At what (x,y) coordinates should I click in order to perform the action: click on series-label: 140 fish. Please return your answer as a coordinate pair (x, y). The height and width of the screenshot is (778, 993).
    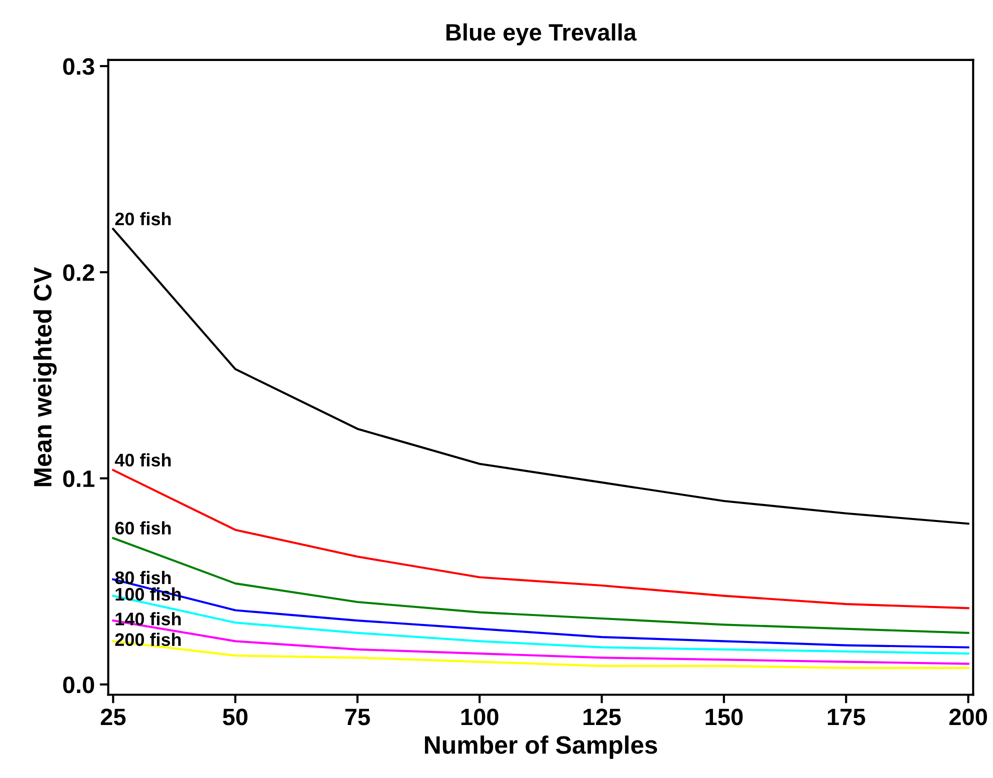
    Looking at the image, I should click on (148, 619).